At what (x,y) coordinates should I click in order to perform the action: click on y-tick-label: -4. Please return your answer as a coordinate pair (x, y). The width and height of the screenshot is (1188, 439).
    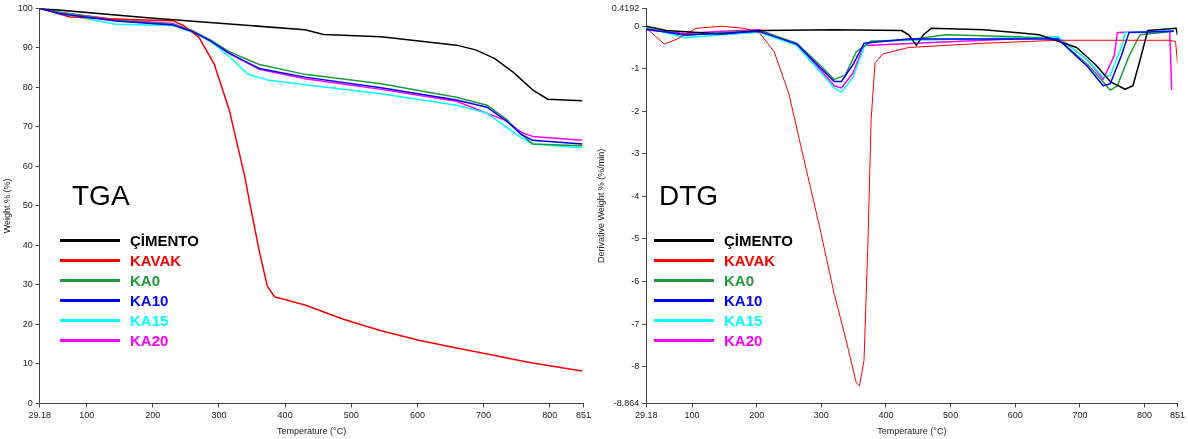
    Looking at the image, I should click on (635, 195).